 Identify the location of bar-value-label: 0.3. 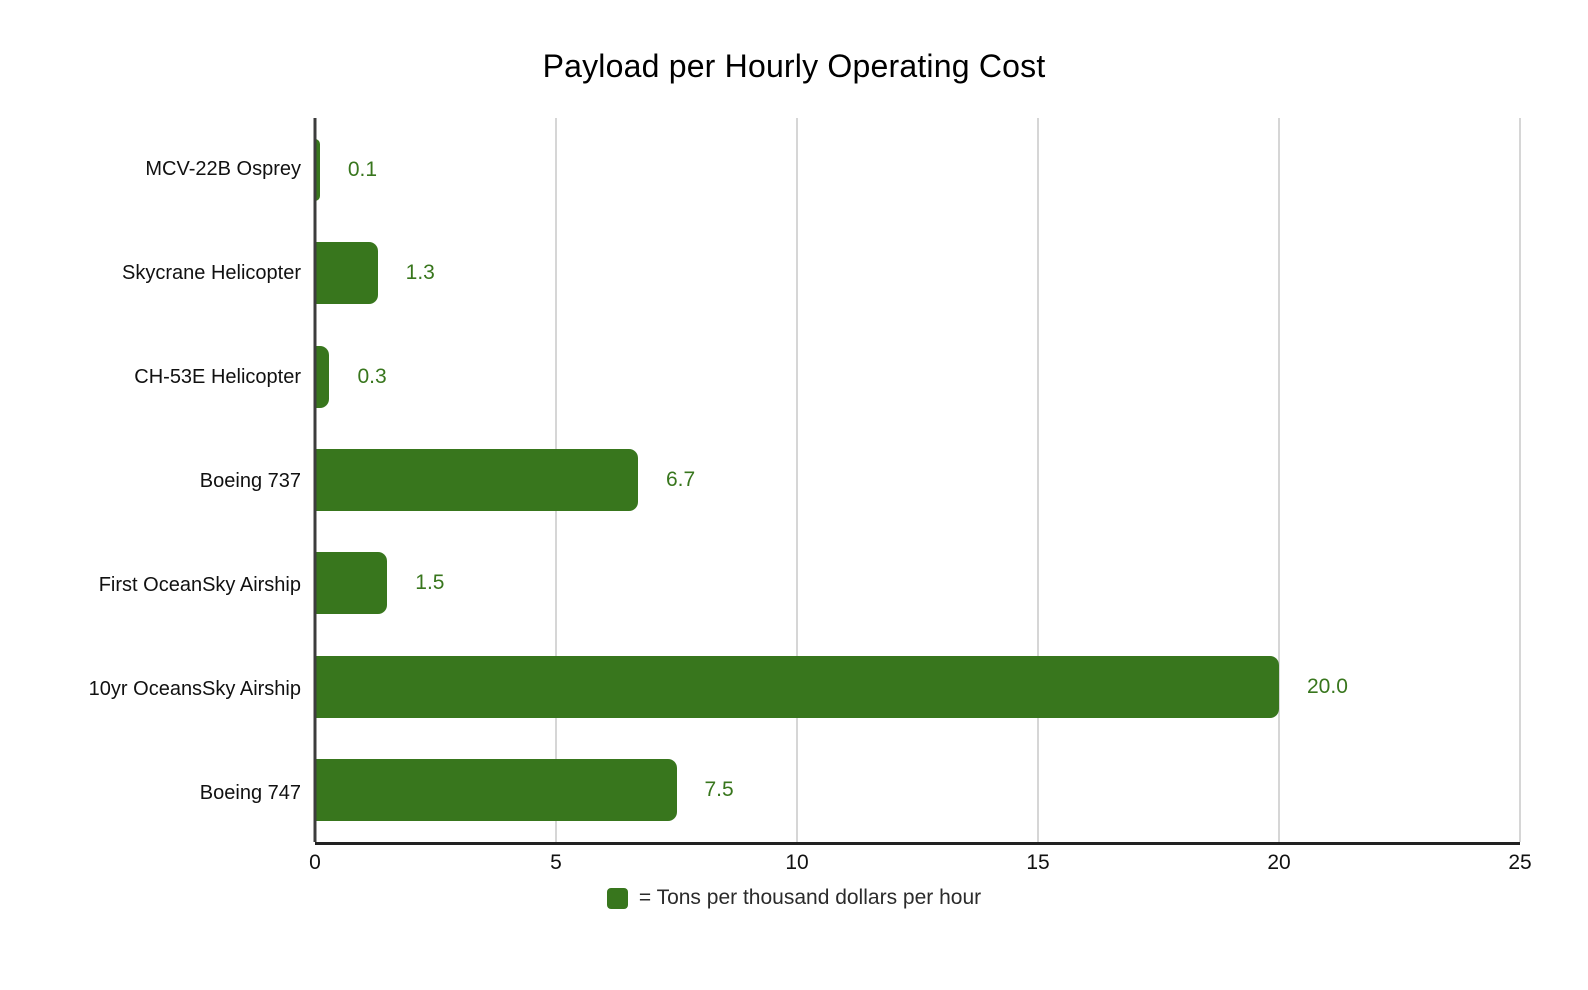
(372, 376).